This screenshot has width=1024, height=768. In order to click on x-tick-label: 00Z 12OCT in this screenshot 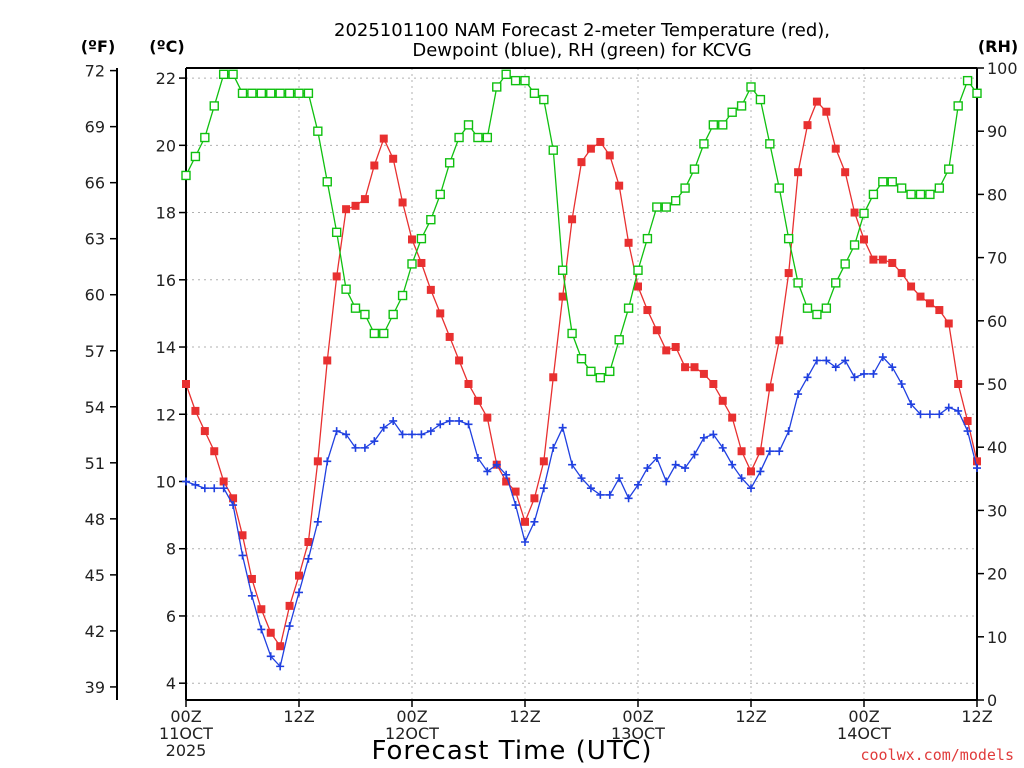, I will do `click(412, 725)`.